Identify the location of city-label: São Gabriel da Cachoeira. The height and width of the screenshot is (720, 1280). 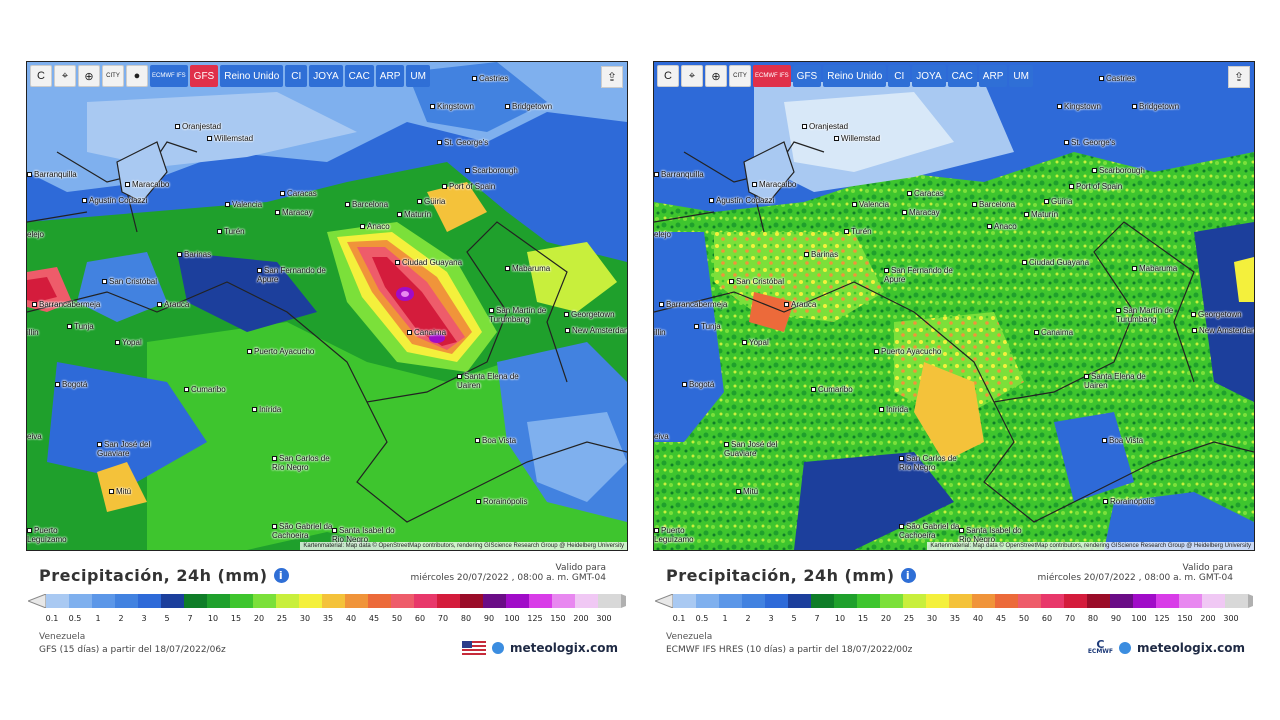
(307, 531).